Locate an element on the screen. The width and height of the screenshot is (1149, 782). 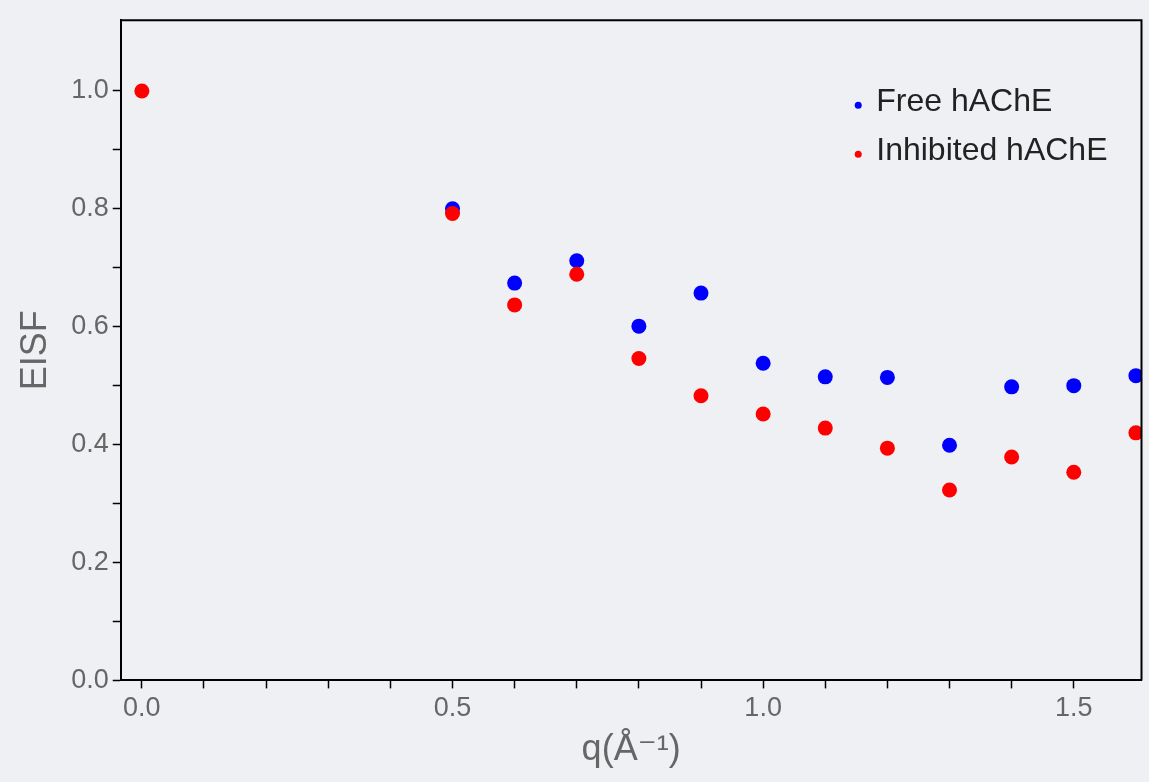
x-tick-label: 0.5 is located at coordinates (452, 707).